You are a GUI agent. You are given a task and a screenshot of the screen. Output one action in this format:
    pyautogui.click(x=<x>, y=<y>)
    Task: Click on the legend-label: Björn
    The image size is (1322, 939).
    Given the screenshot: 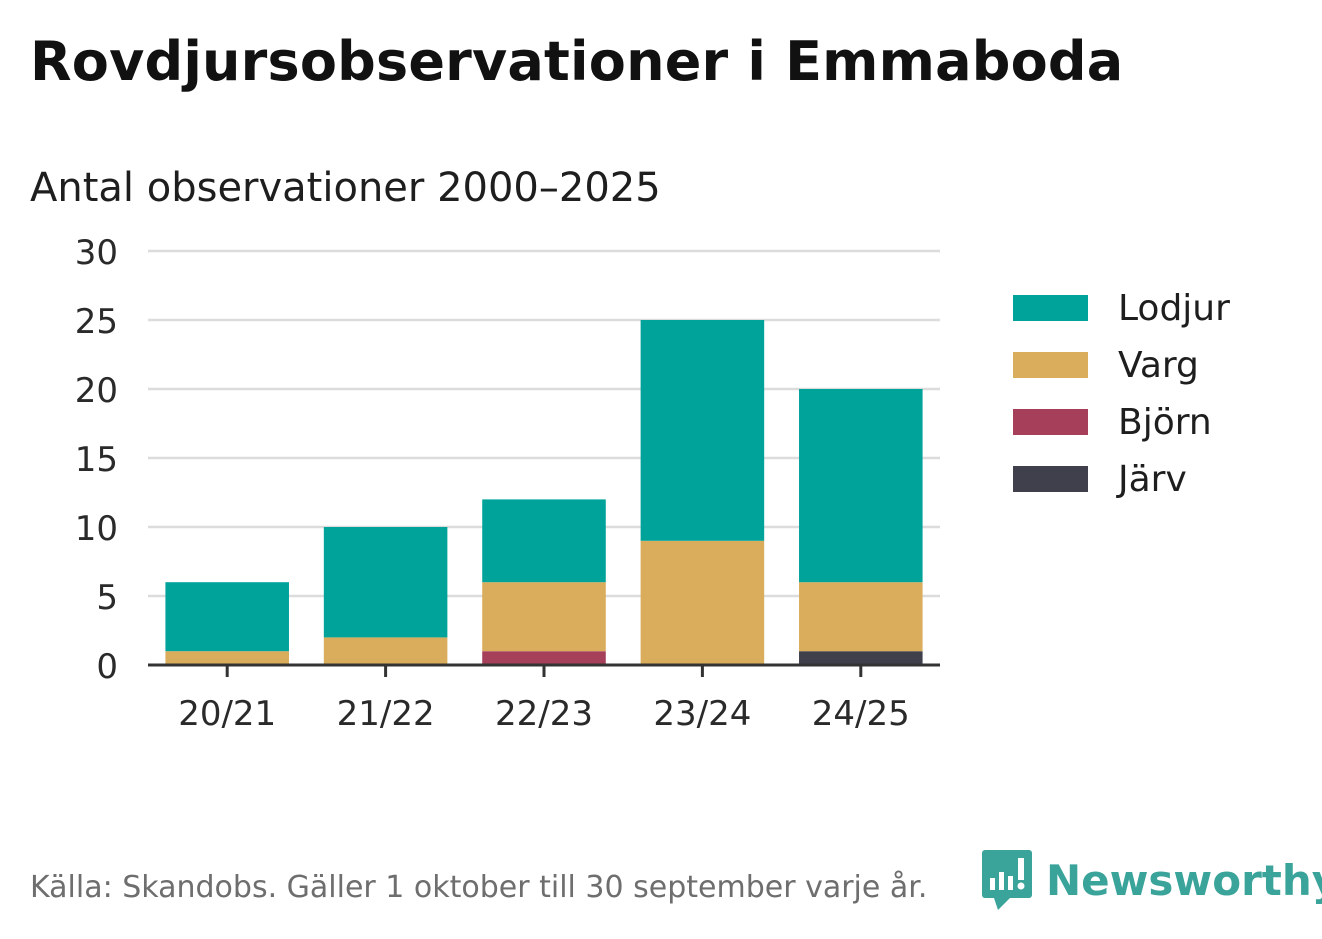 What is the action you would take?
    pyautogui.click(x=1165, y=422)
    